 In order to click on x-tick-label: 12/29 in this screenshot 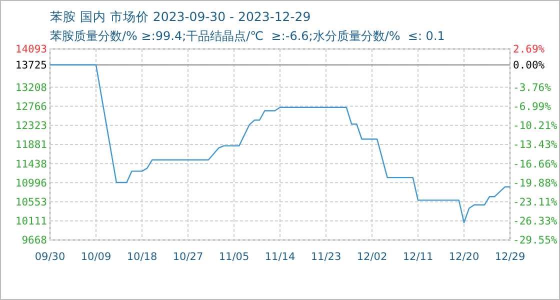, I will do `click(510, 257)`.